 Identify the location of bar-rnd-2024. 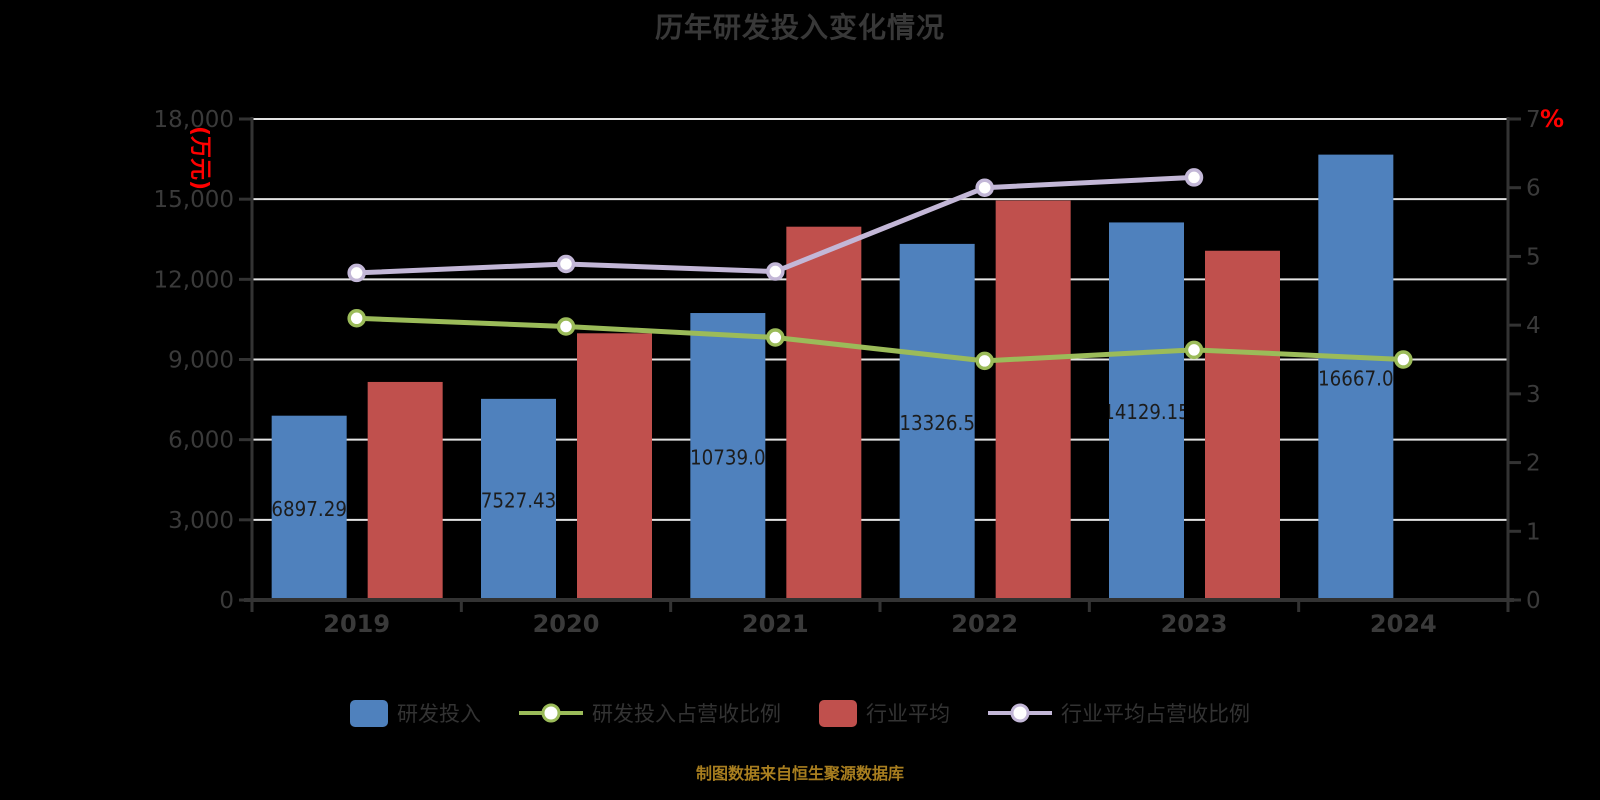
(1356, 377).